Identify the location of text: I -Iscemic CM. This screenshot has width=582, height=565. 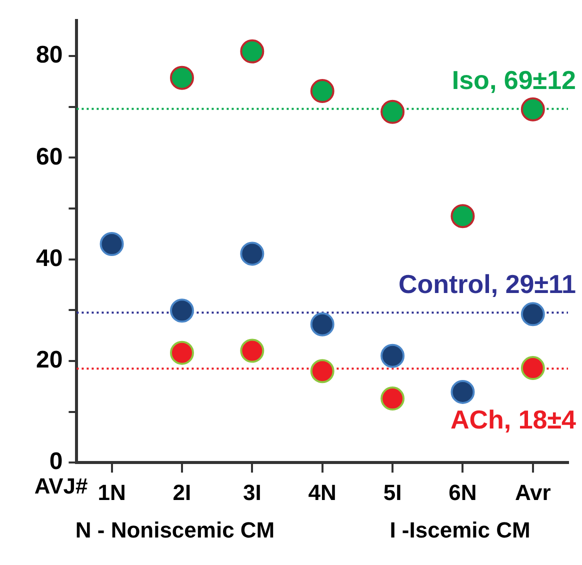
(460, 530).